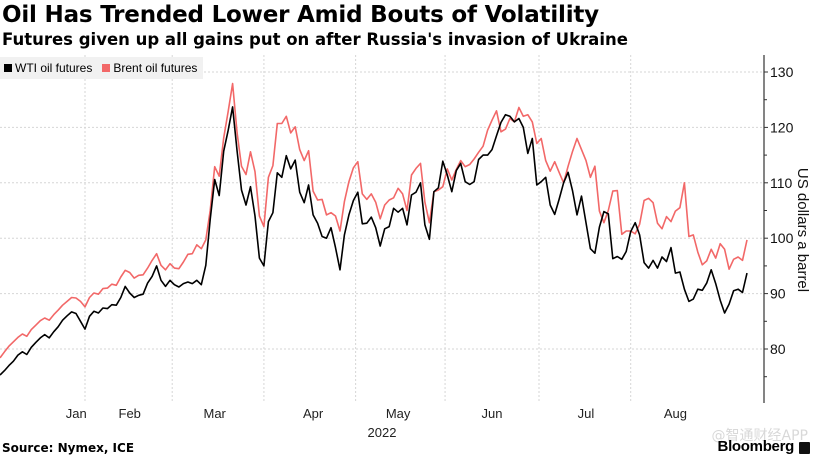 Image resolution: width=816 pixels, height=457 pixels. Describe the element at coordinates (130, 413) in the screenshot. I see `x-tick-label: Feb` at that location.